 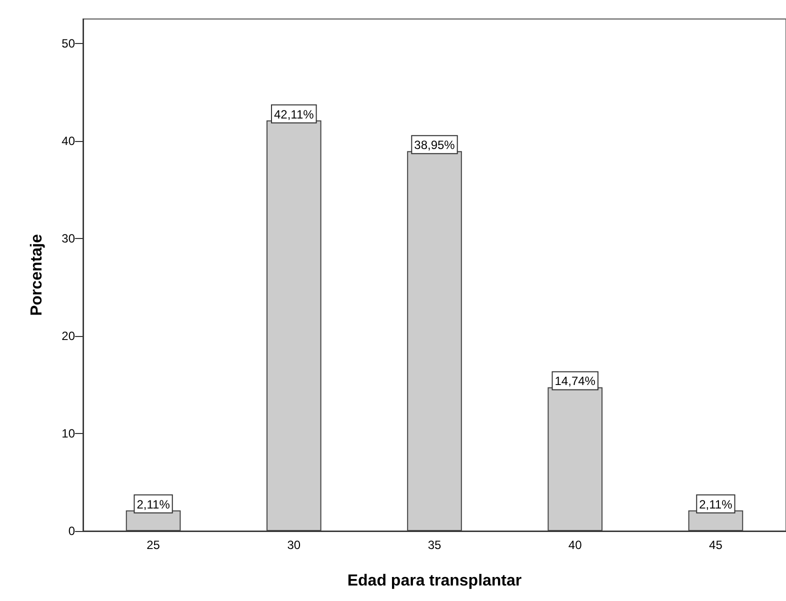 What do you see at coordinates (716, 545) in the screenshot?
I see `x-tick-label: 45` at bounding box center [716, 545].